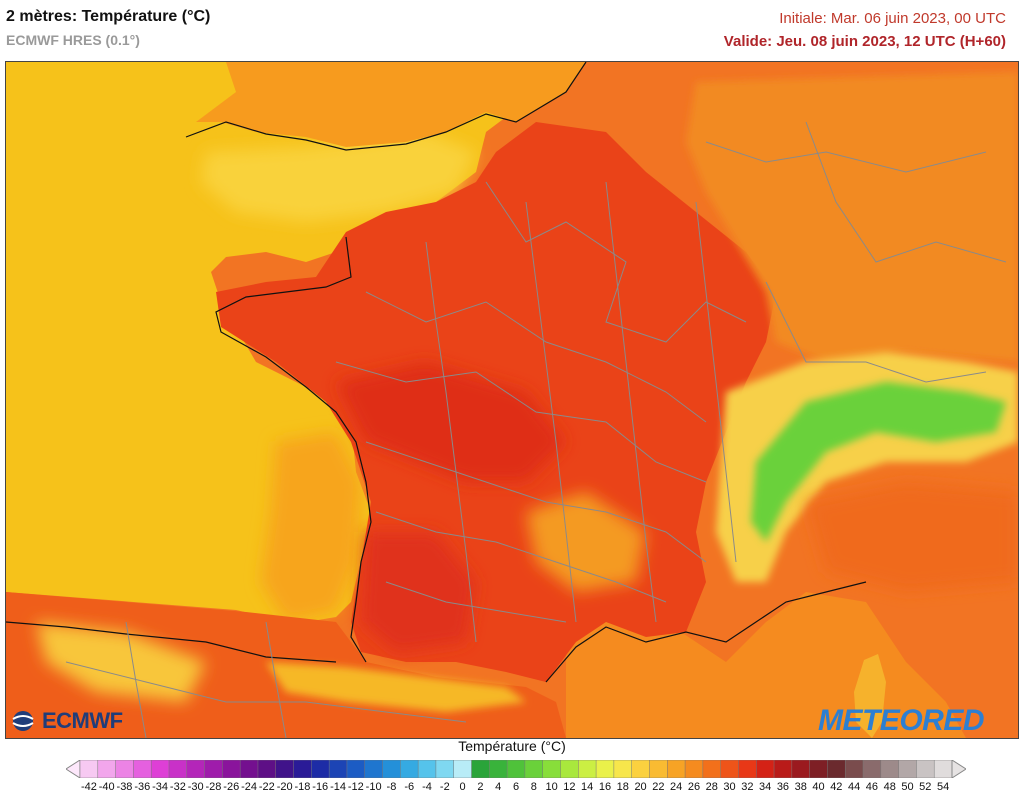  What do you see at coordinates (418, 592) in the screenshot?
I see `southwest-hot` at bounding box center [418, 592].